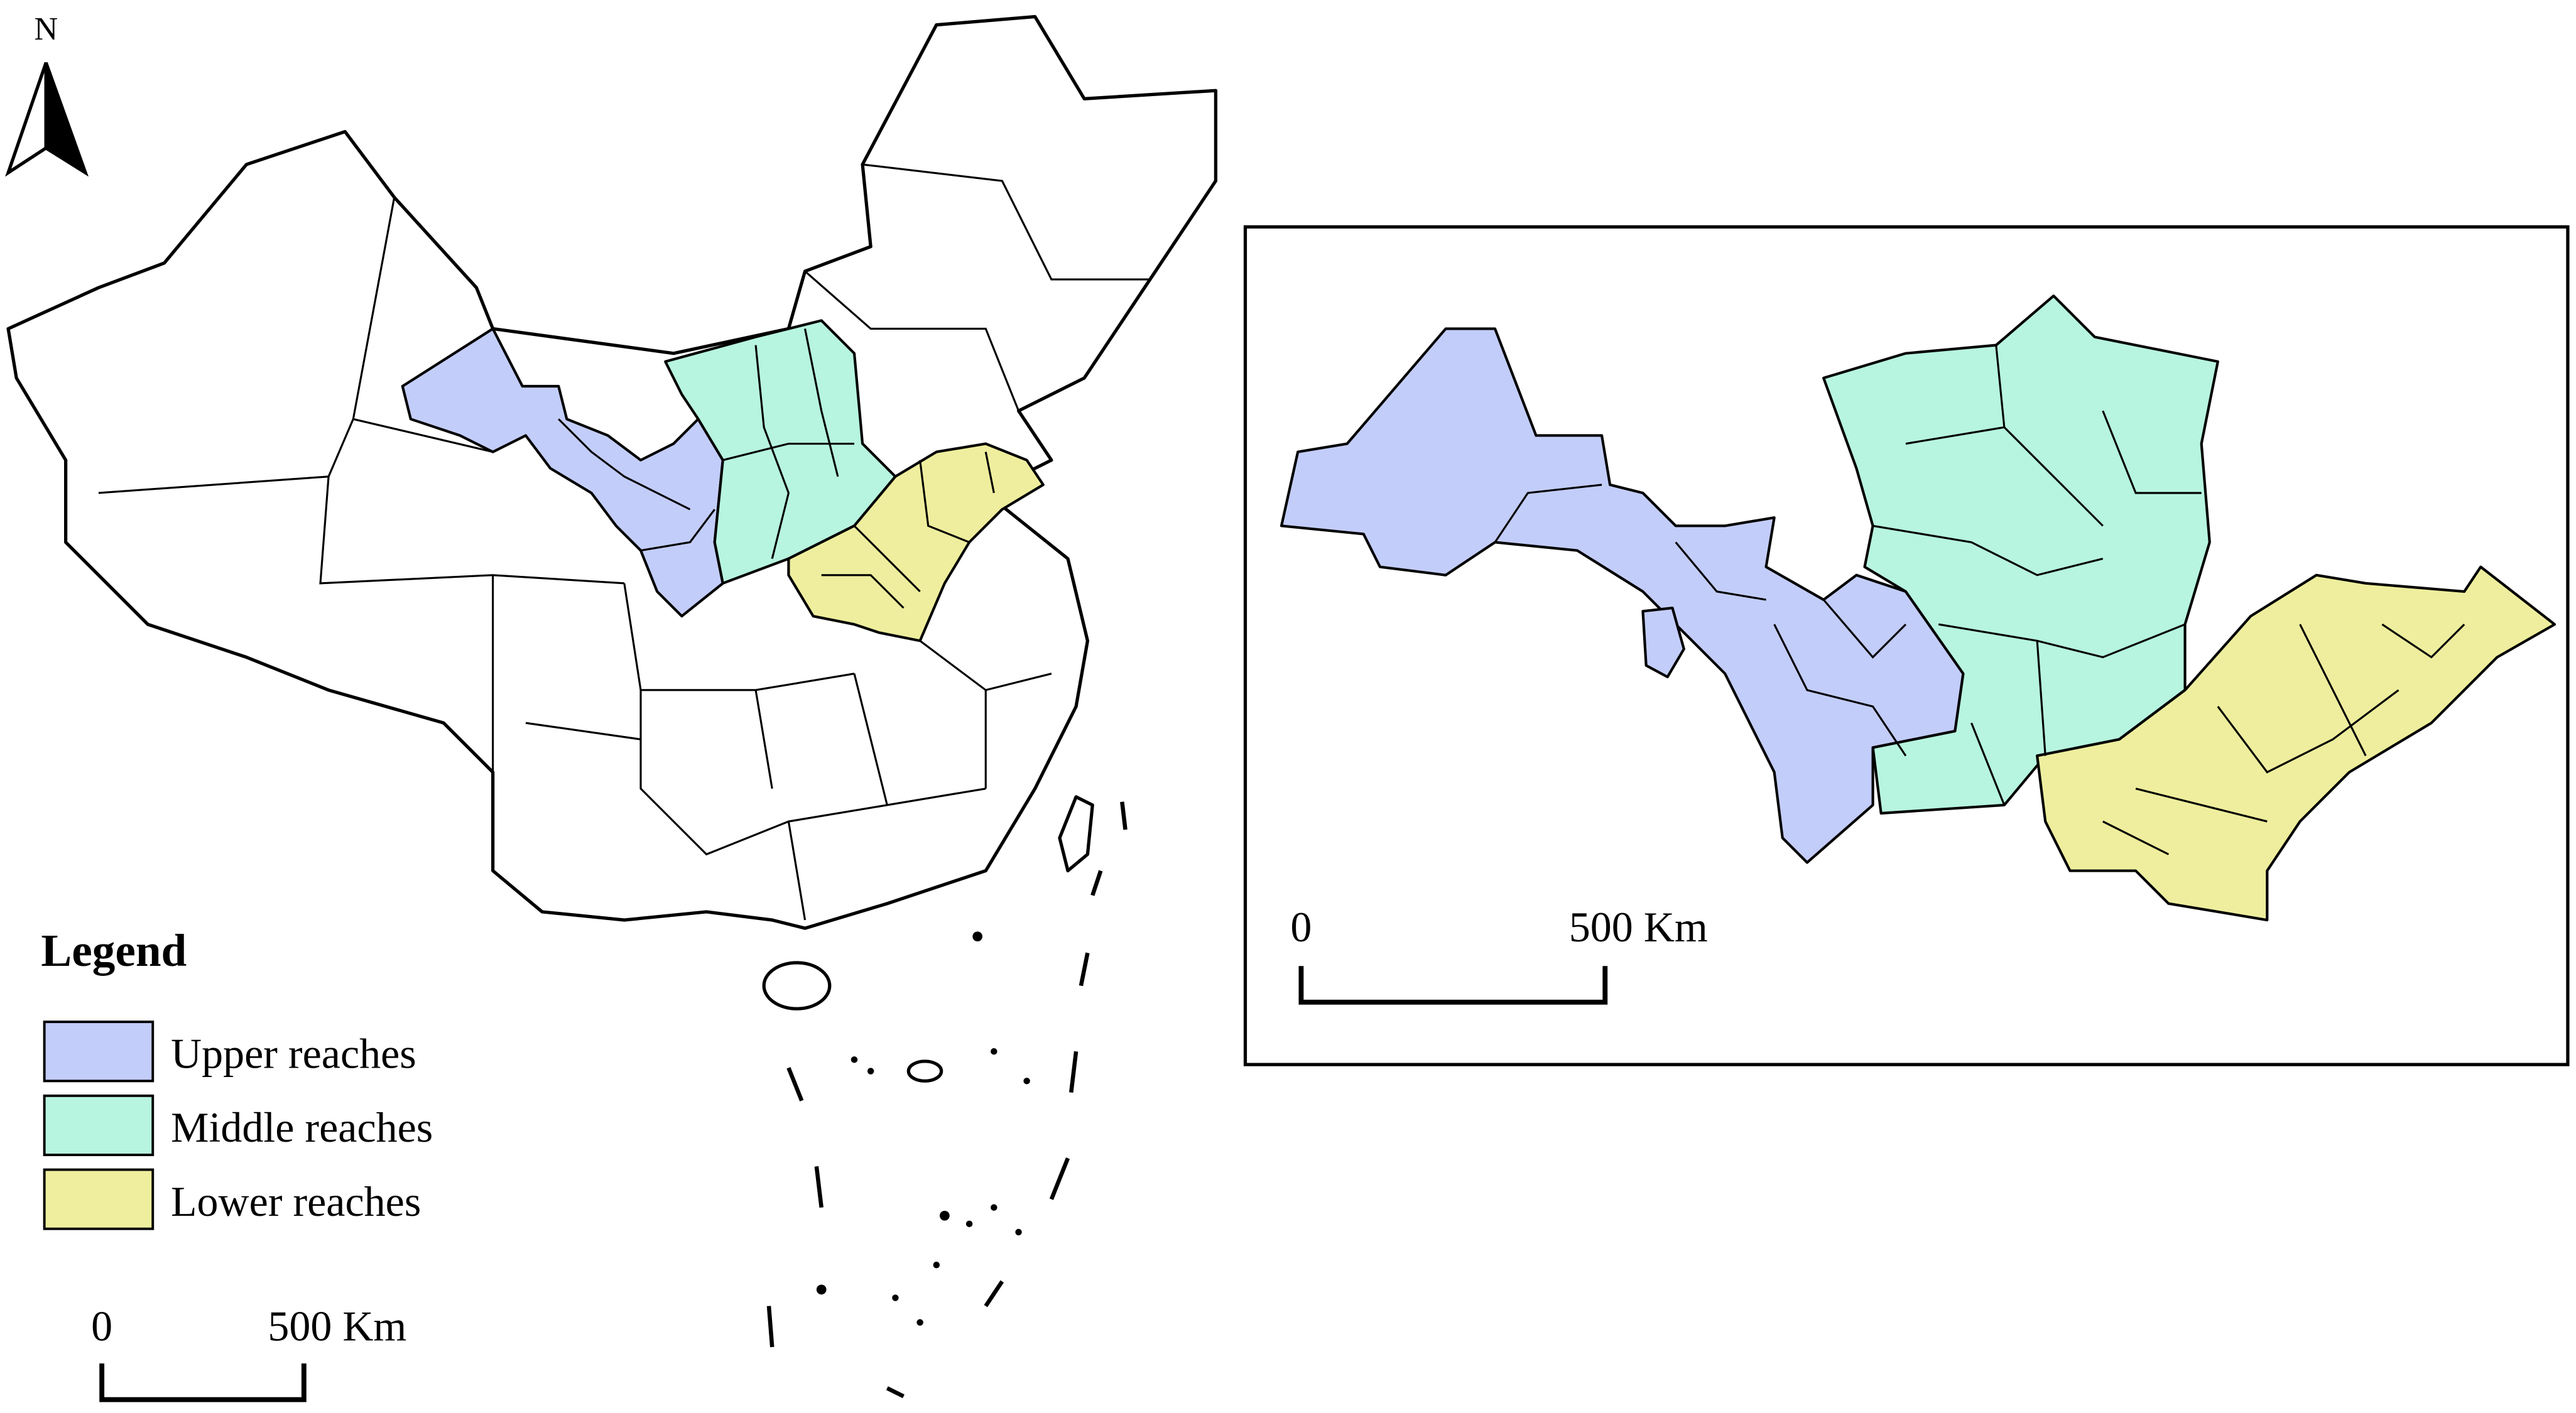 The width and height of the screenshot is (2576, 1413). I want to click on legend-items: Upper reaches Middle reaches Lower reaches, so click(238, 1125).